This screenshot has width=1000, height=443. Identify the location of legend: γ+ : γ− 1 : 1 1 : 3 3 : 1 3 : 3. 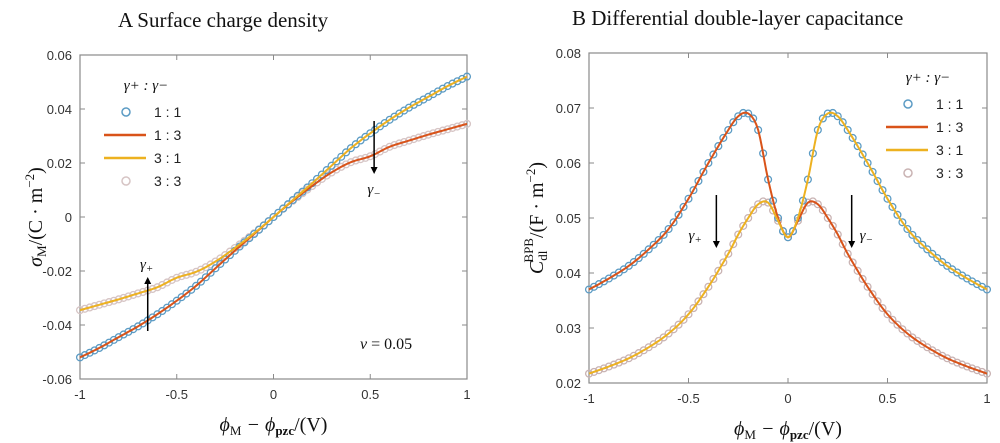
(924, 125).